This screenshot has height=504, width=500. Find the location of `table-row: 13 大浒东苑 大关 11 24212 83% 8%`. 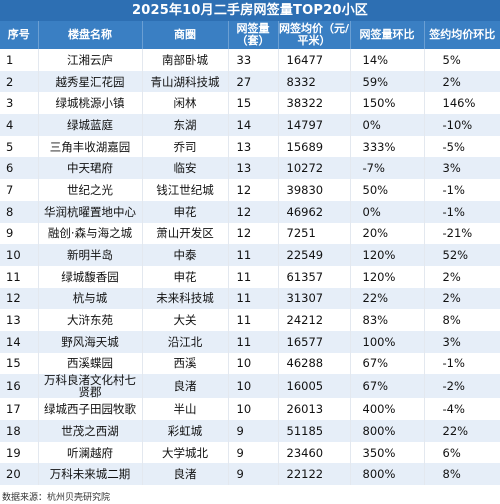

table-row: 13 大浒东苑 大关 11 24212 83% 8% is located at coordinates (250, 320).